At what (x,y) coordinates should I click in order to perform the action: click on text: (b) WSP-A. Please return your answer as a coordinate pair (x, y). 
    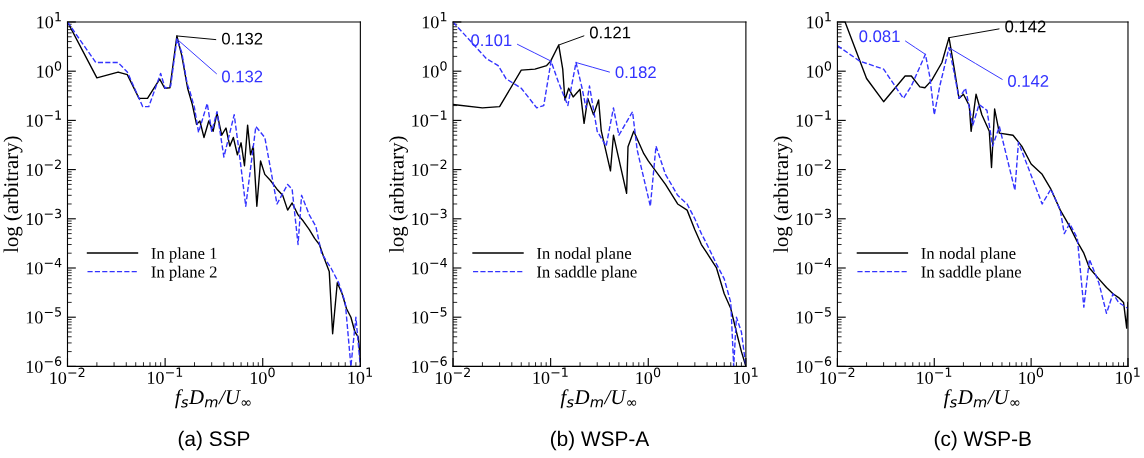
    Looking at the image, I should click on (600, 440).